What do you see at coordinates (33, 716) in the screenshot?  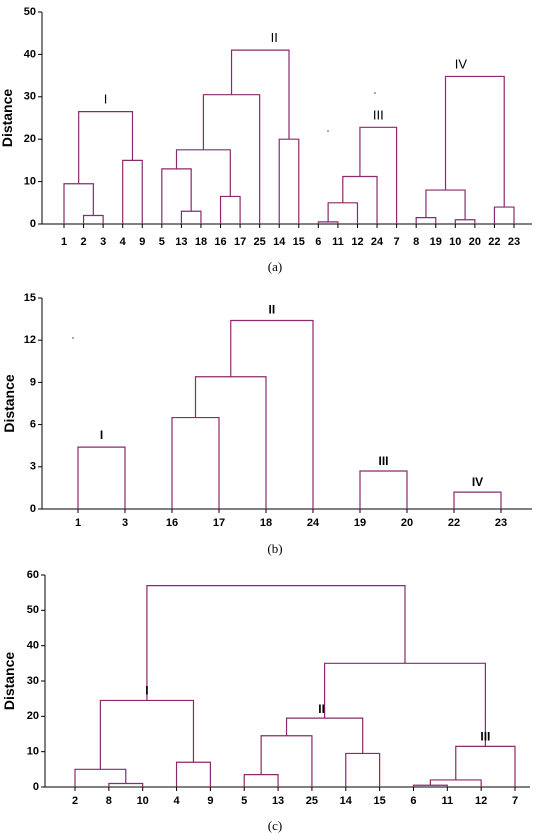 I see `y-tick-label: 20` at bounding box center [33, 716].